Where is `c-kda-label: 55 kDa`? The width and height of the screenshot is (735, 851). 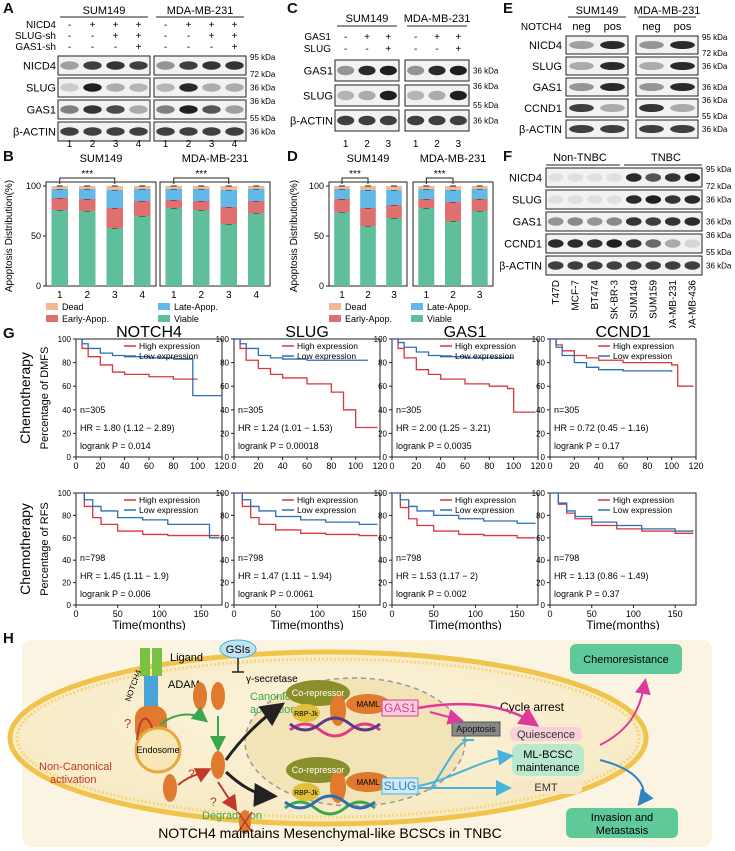
c-kda-label: 55 kDa is located at coordinates (486, 105).